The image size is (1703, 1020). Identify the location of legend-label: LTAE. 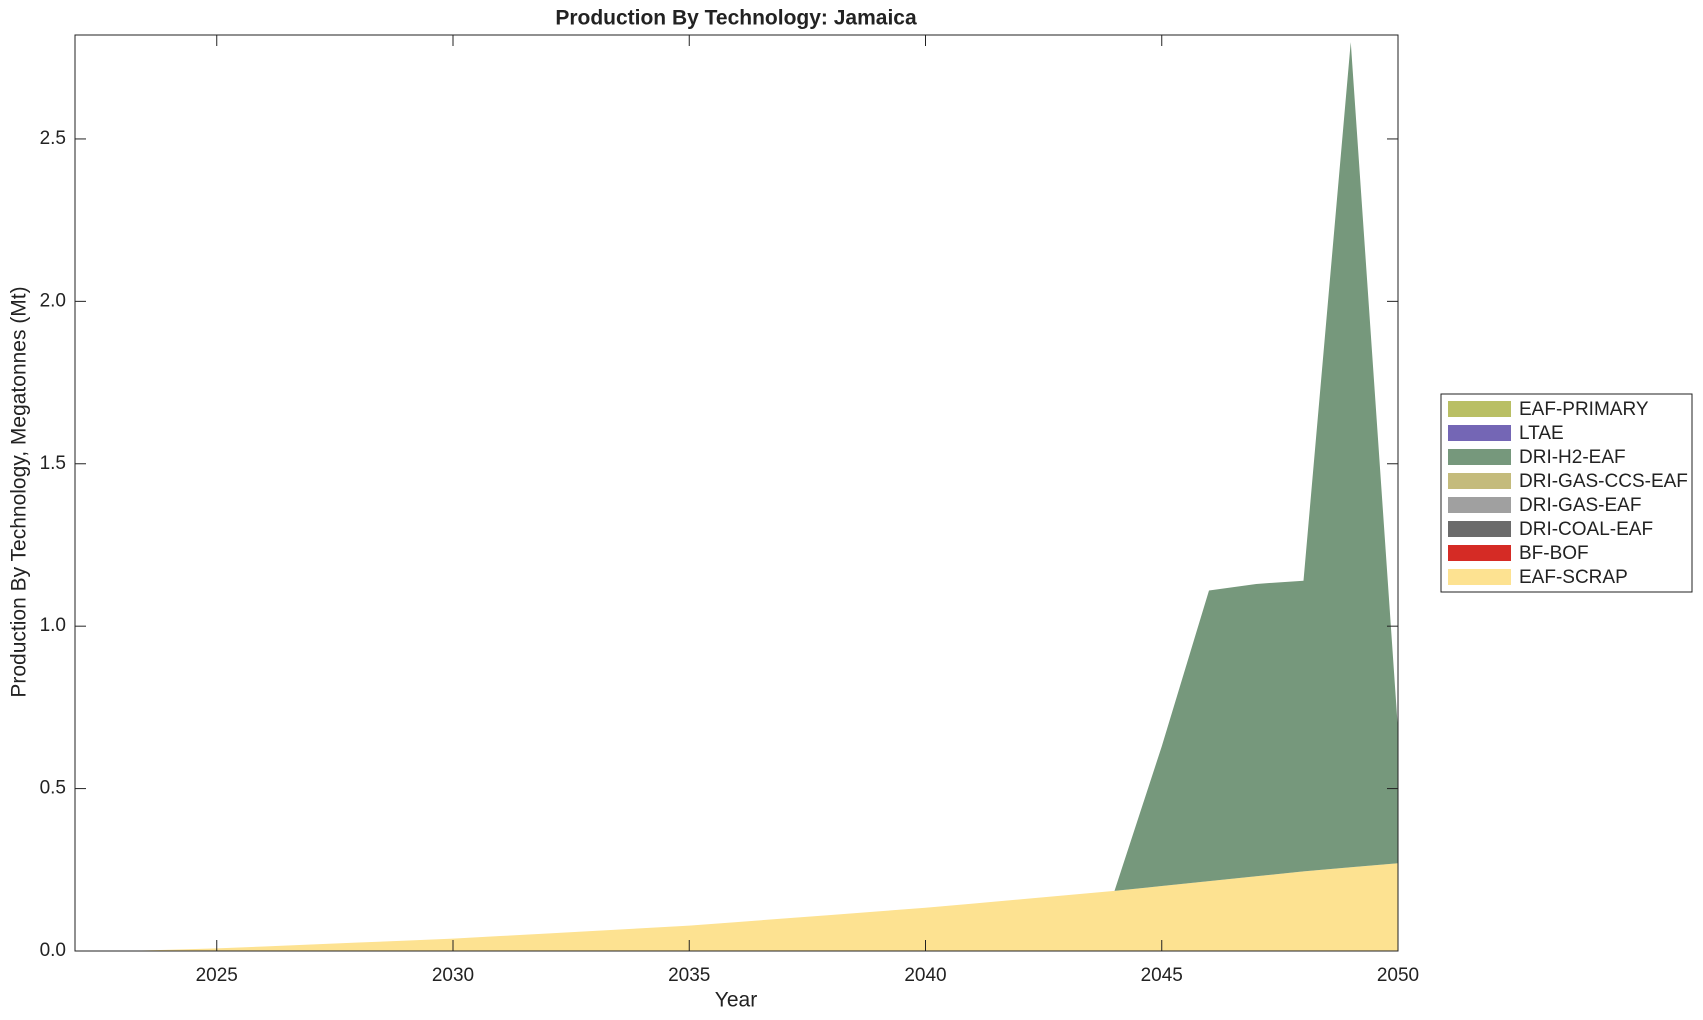
(1541, 433).